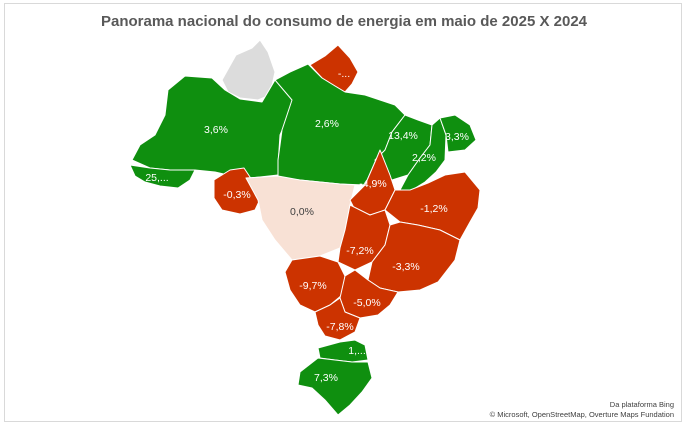  I want to click on region-ce, so click(458, 133).